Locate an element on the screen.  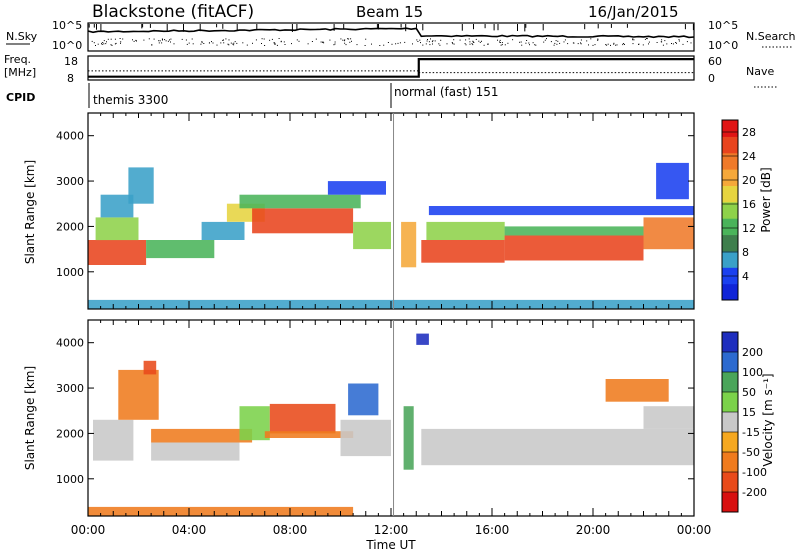
colorbar-tick-label: 200 is located at coordinates (752, 352).